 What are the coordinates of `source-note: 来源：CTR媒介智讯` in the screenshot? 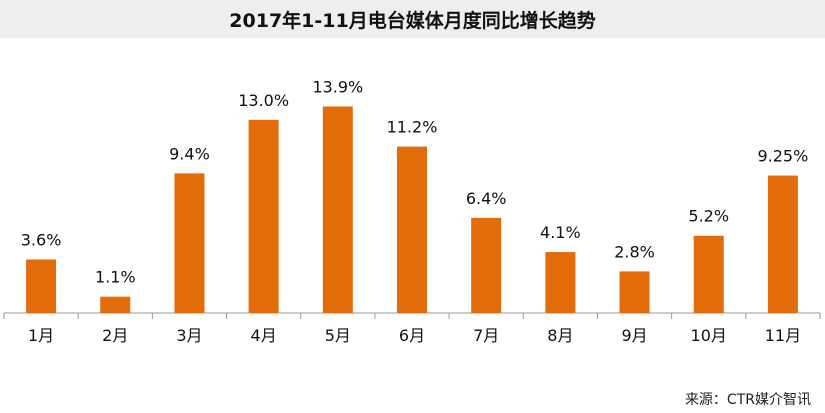 It's located at (747, 400).